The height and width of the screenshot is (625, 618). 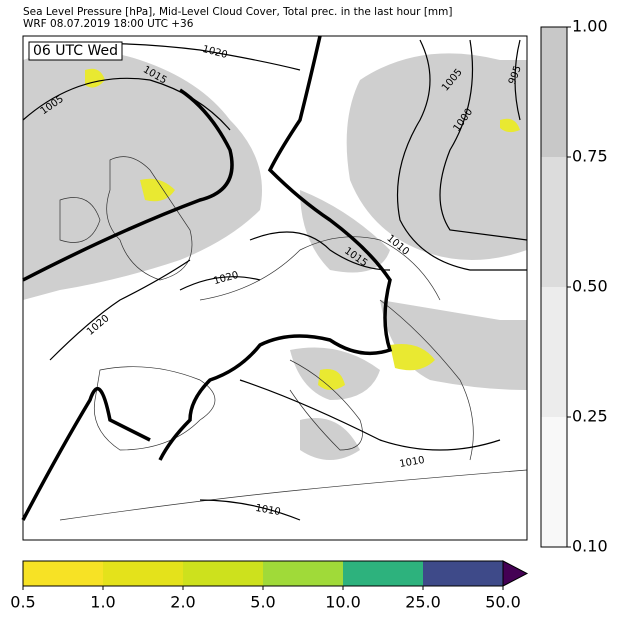 I want to click on colorbar-tick-label: 1.00, so click(x=590, y=26).